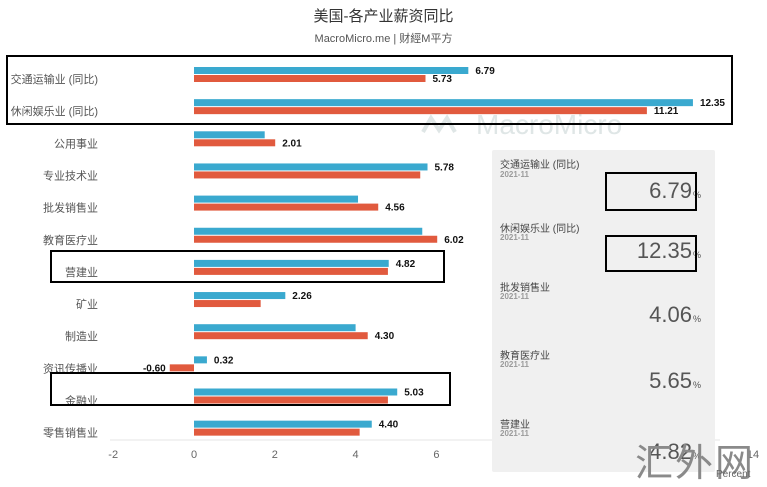  I want to click on highlight-box-construction, so click(247, 266).